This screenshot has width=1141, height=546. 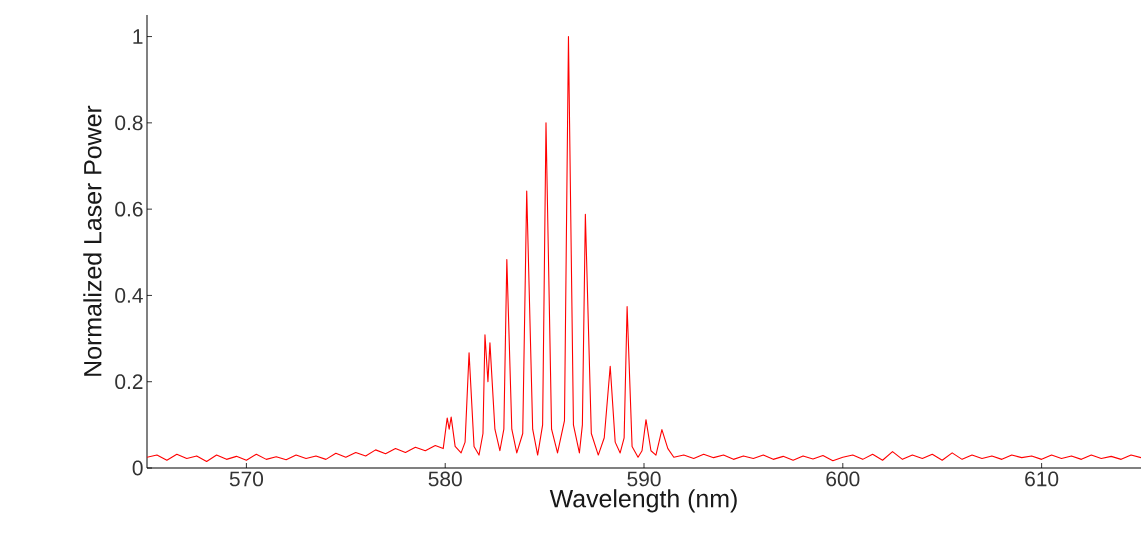 I want to click on y-tick-label: 0, so click(x=137, y=468).